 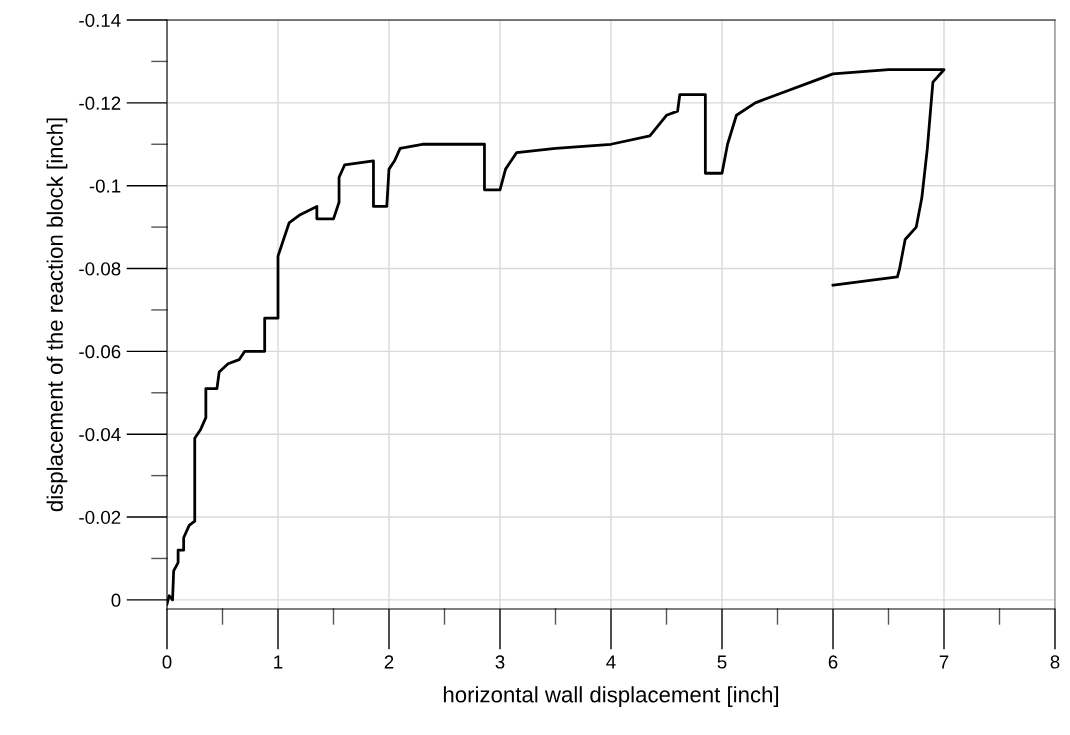 I want to click on x-tick-label: 6, so click(x=833, y=662).